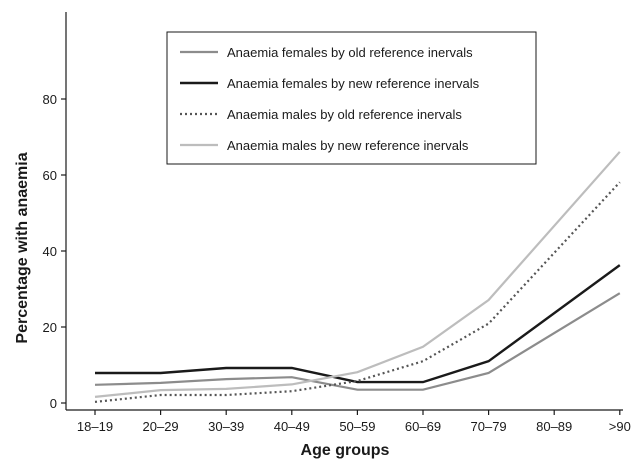 Image resolution: width=640 pixels, height=468 pixels. I want to click on y-tick-label: 60, so click(50, 175).